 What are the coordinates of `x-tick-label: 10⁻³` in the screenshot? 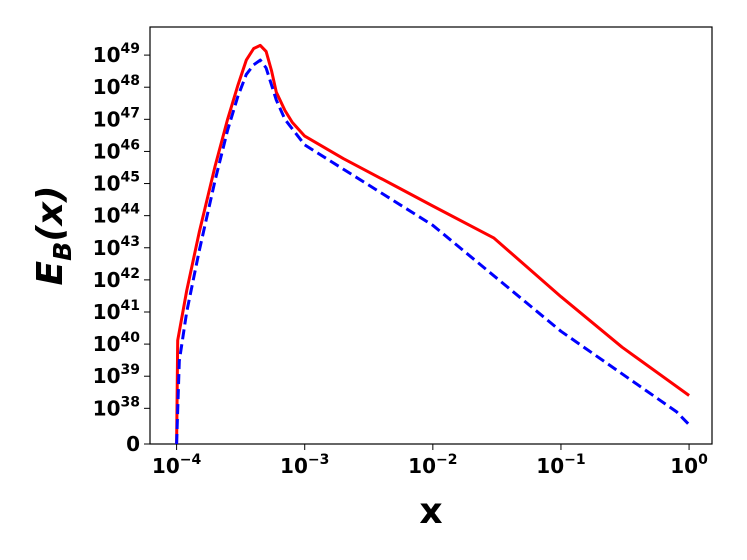 It's located at (304, 465).